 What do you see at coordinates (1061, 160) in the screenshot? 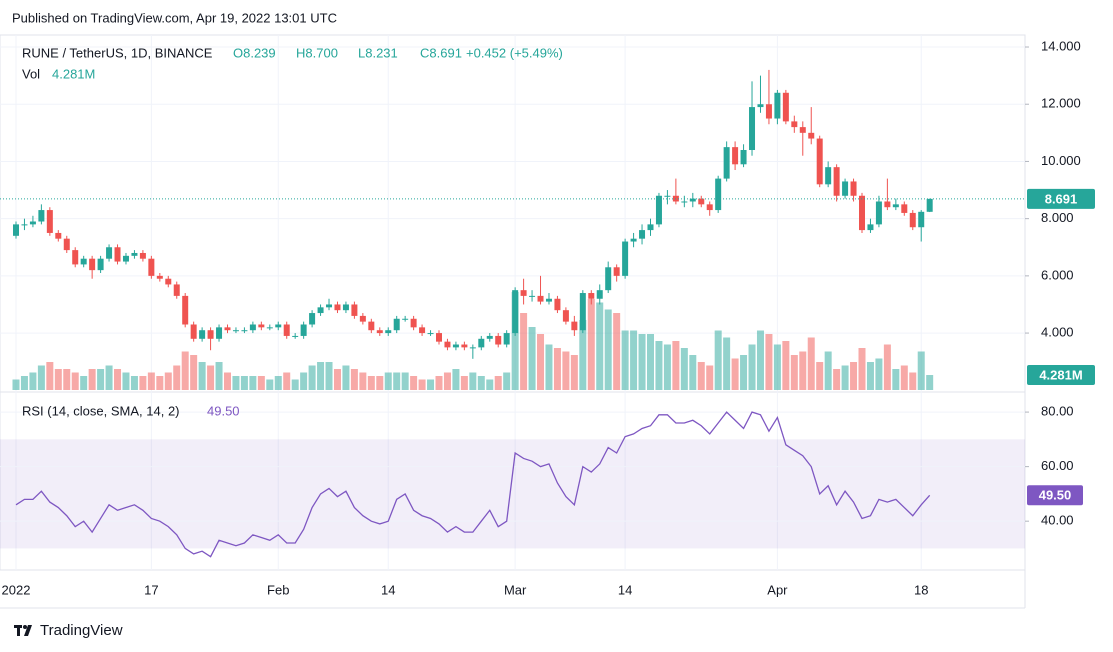
I see `y-tick-label: 10.000` at bounding box center [1061, 160].